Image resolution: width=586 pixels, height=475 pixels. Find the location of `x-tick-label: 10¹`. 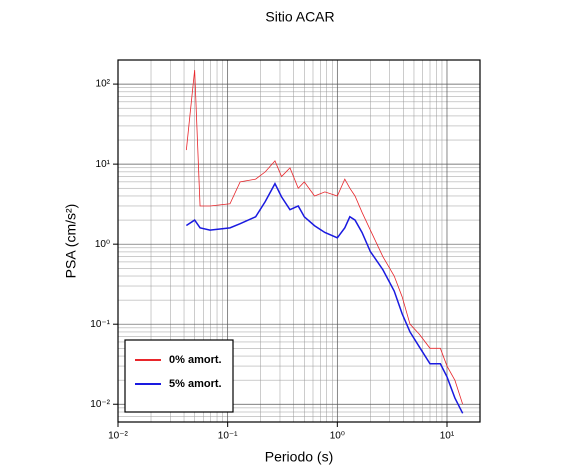

x-tick-label: 10¹ is located at coordinates (447, 436).